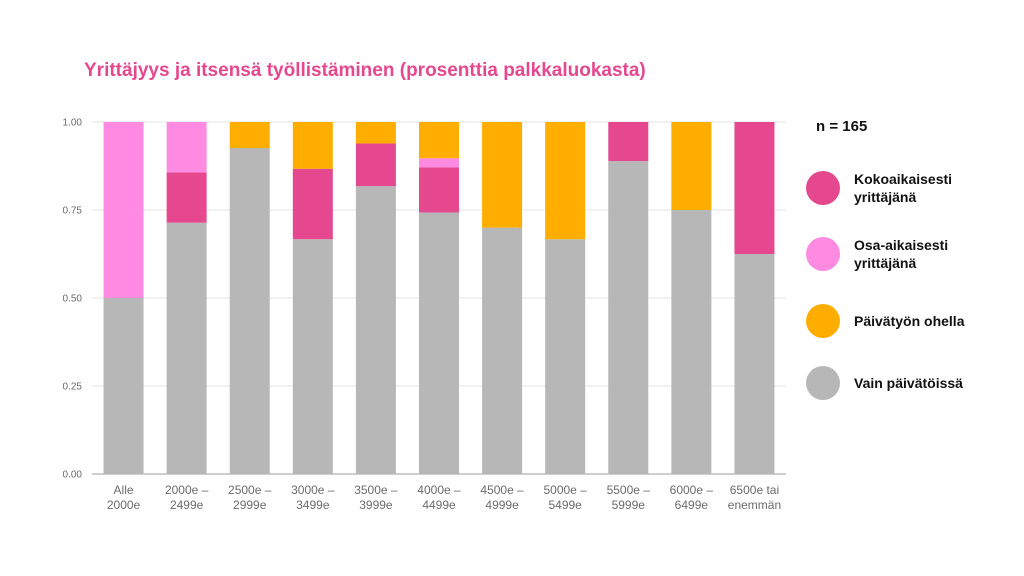 This screenshot has width=1024, height=576. I want to click on x-tick-label: 2000e –, so click(187, 490).